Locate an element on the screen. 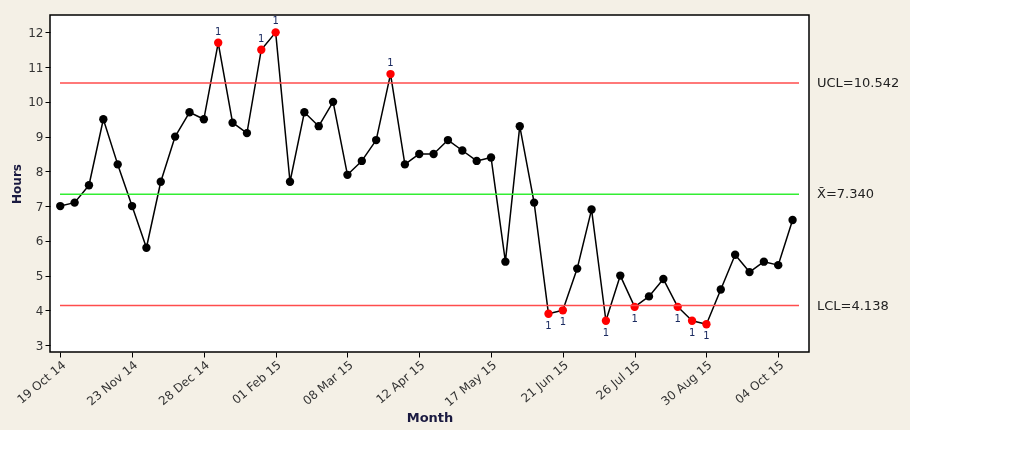 The image size is (1012, 457). x-tick-label: 01 Feb 15 is located at coordinates (256, 382).